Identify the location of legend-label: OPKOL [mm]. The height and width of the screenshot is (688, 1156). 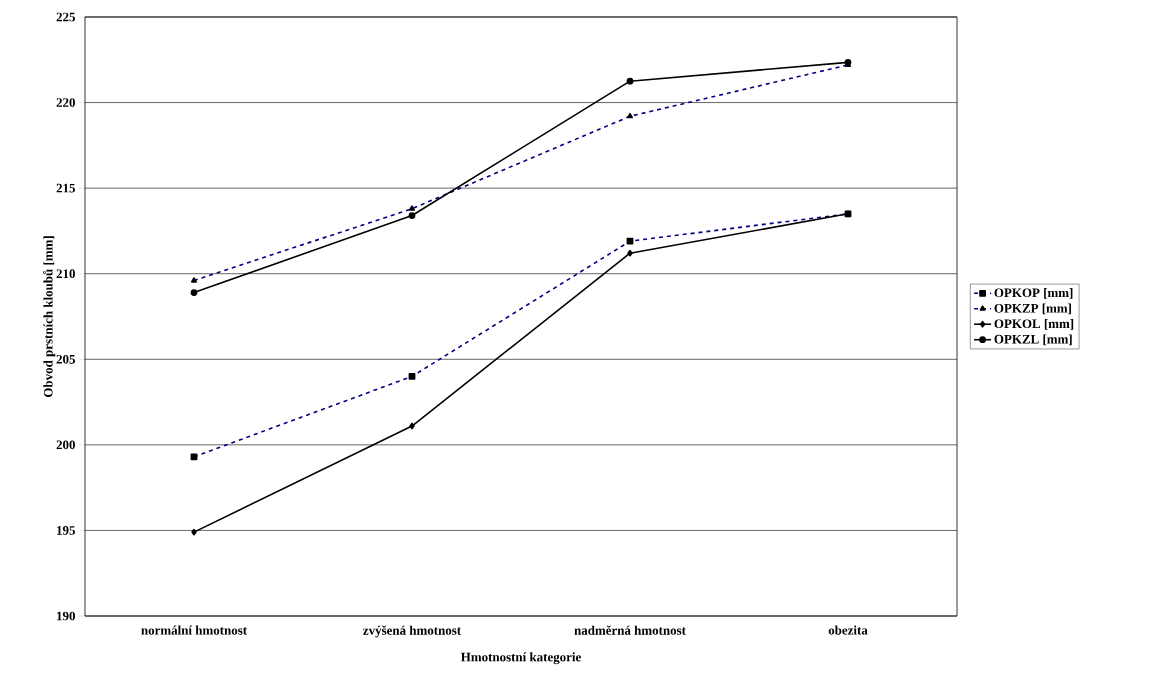
(1034, 324).